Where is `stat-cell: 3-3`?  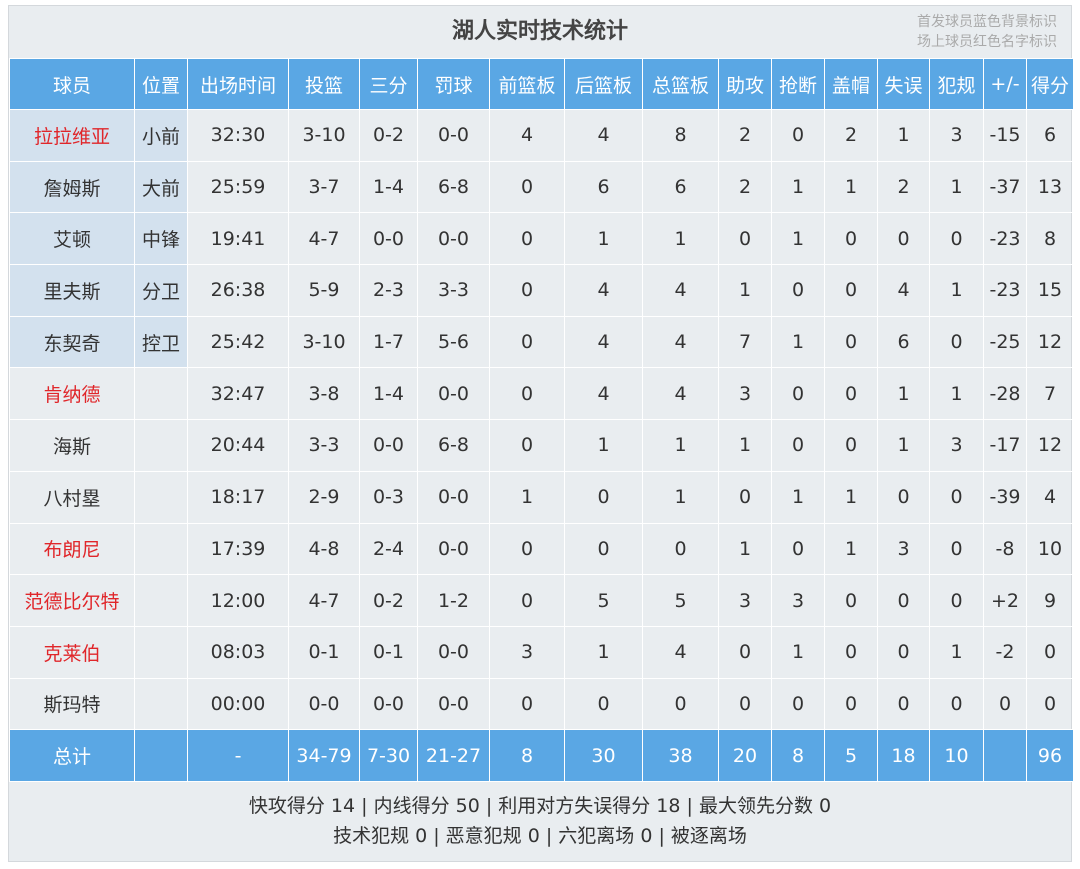
stat-cell: 3-3 is located at coordinates (324, 445).